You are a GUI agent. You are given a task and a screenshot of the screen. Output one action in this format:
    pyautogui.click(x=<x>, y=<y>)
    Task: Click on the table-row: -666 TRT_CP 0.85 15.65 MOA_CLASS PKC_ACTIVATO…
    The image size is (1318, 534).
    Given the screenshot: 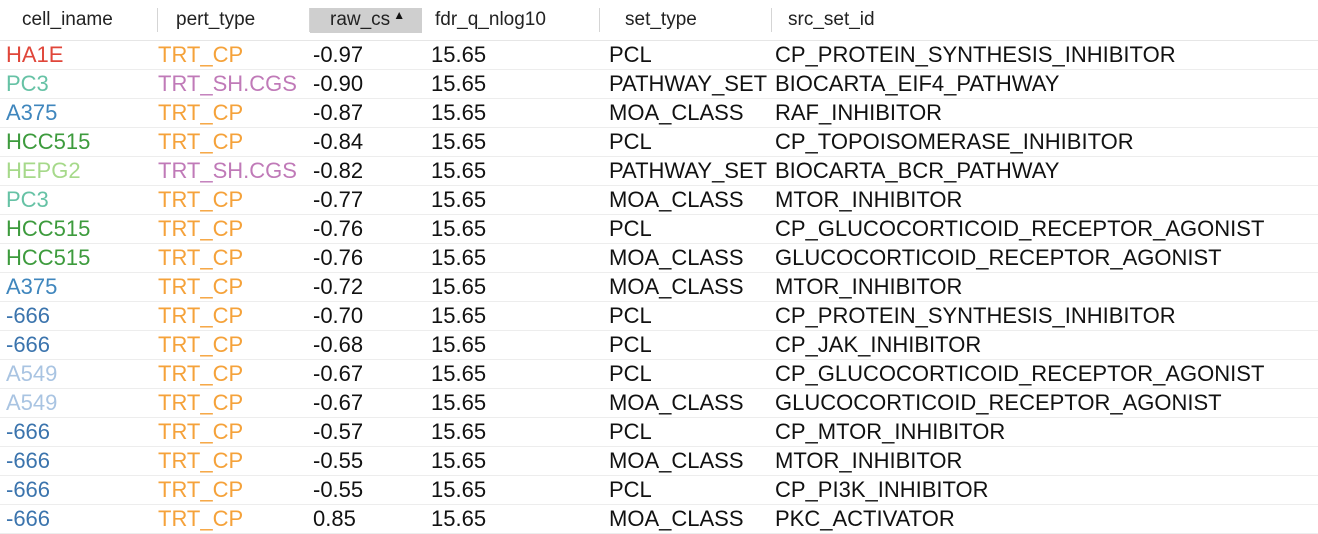 What is the action you would take?
    pyautogui.click(x=659, y=519)
    